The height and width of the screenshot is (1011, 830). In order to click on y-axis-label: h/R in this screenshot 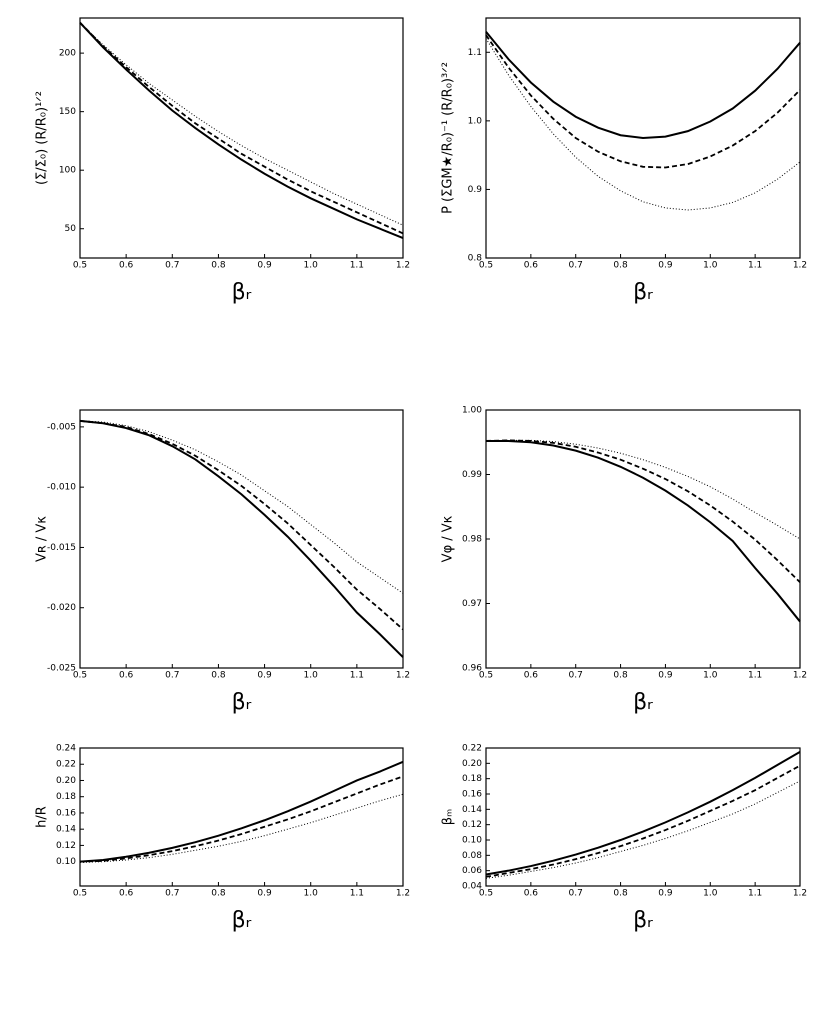, I will do `click(42, 817)`.